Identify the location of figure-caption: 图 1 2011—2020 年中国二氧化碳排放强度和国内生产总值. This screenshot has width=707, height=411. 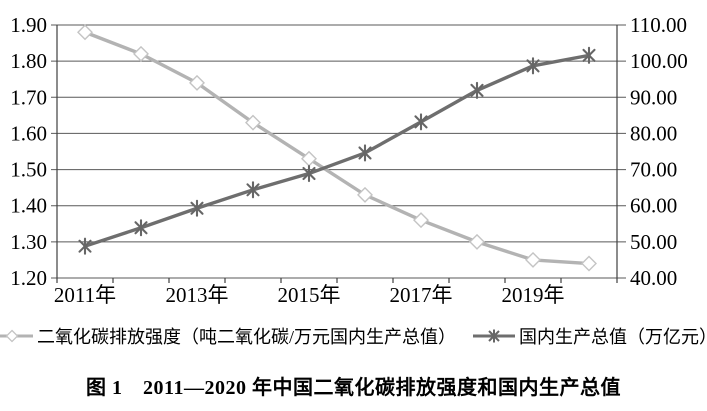
(353, 388).